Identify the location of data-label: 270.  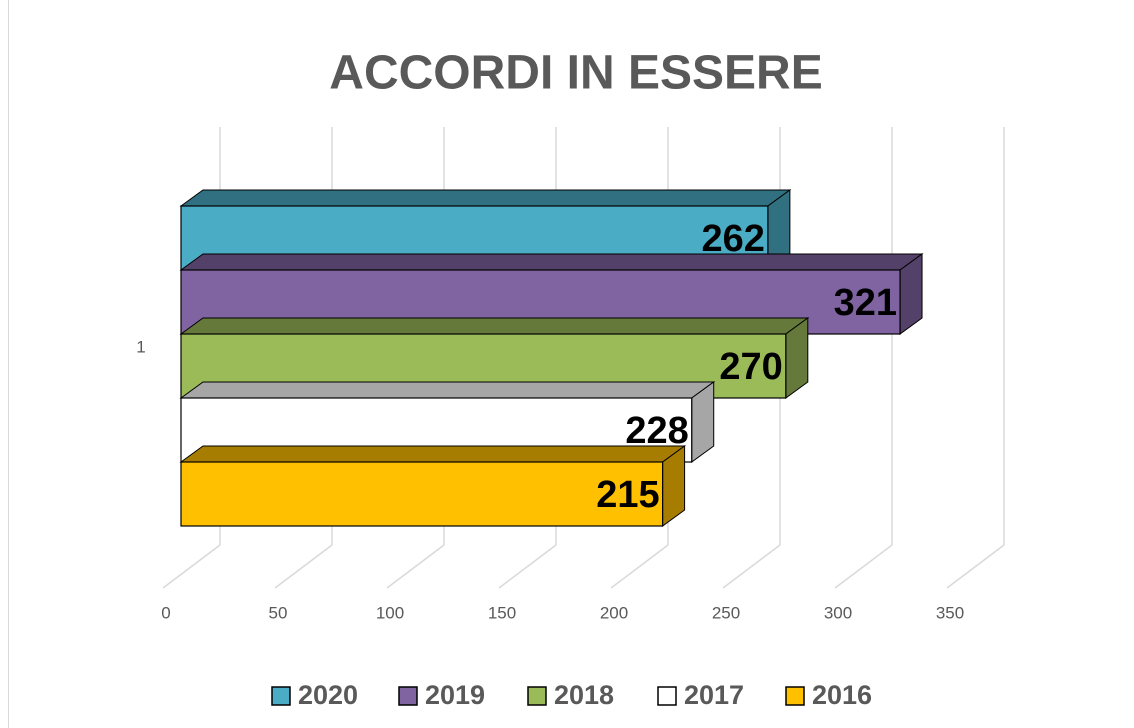
(750, 367).